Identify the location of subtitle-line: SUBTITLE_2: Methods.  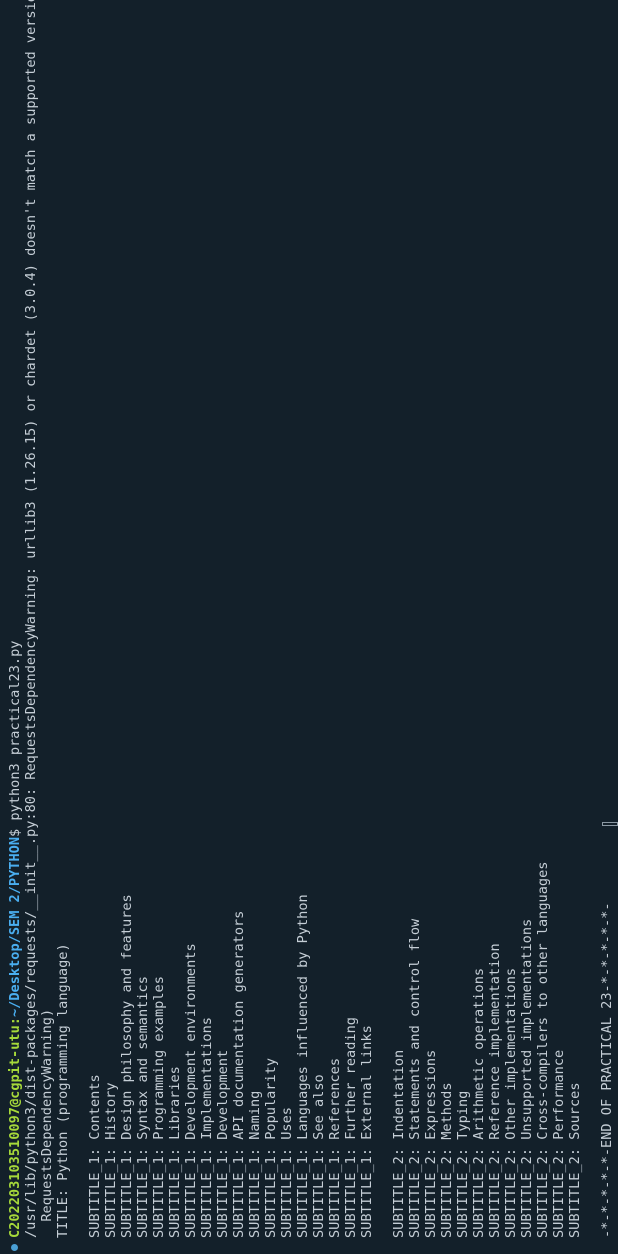
(447, 1160).